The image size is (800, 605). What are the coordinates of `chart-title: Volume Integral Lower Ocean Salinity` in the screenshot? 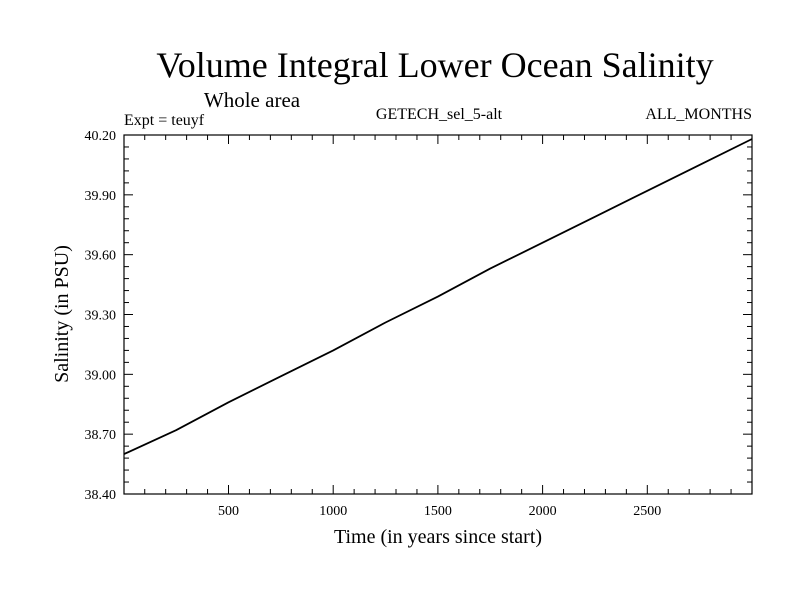 It's located at (434, 65).